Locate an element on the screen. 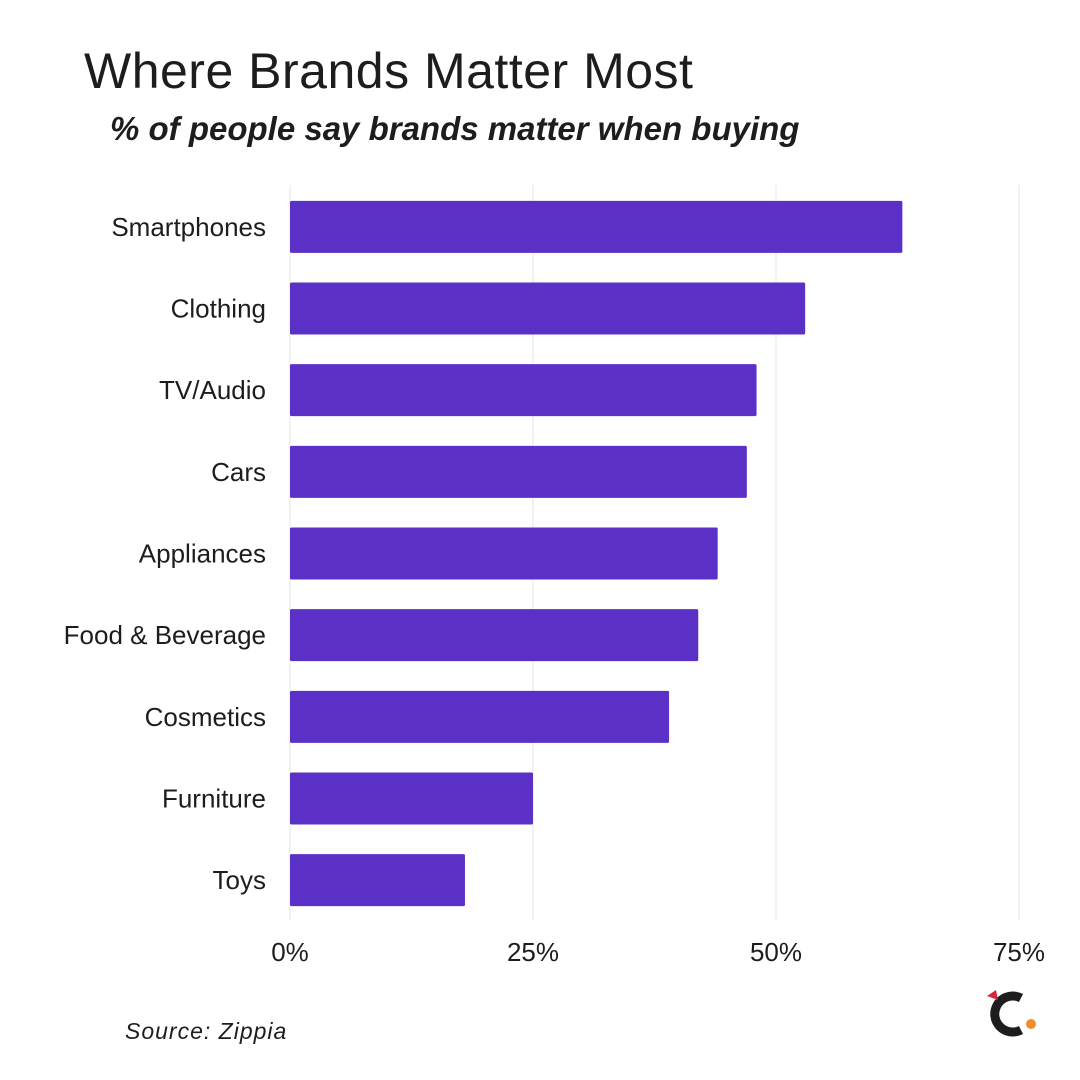  category-label: Smartphones is located at coordinates (188, 227).